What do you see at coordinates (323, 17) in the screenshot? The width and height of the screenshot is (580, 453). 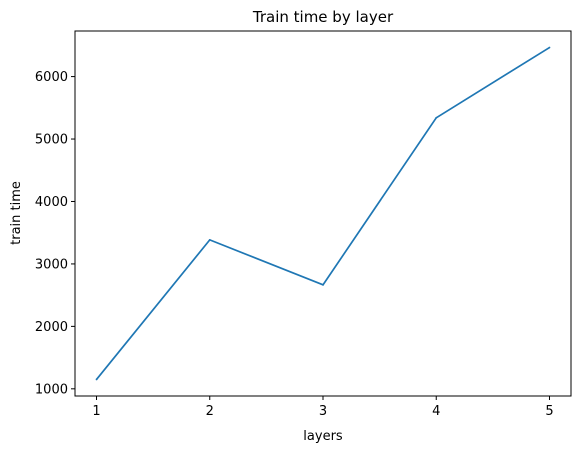 I see `chart-title: Train time by layer` at bounding box center [323, 17].